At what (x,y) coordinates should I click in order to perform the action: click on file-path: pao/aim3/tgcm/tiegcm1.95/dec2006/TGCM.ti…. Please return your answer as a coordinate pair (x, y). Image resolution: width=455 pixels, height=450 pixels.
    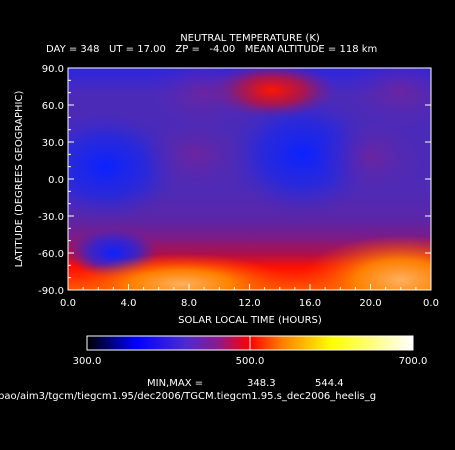
    Looking at the image, I should click on (188, 396).